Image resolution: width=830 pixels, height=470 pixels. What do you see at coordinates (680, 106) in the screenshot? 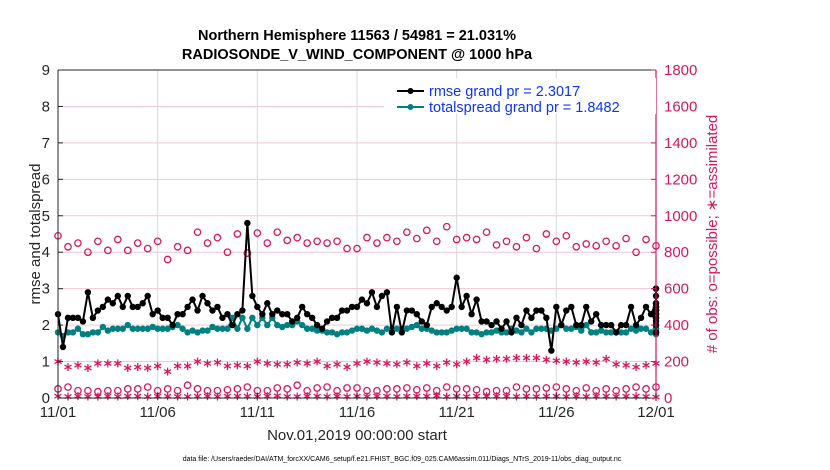
I see `y-tick-label-right: 1600` at bounding box center [680, 106].